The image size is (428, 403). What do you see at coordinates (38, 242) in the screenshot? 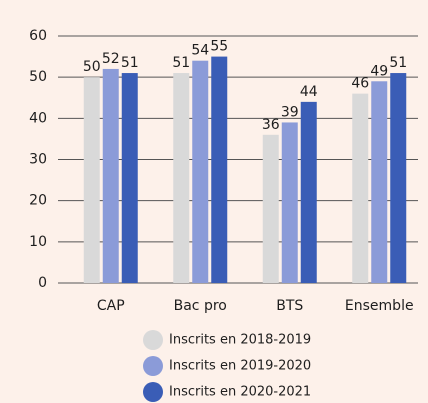
I see `y-tick-label: 10` at bounding box center [38, 242].